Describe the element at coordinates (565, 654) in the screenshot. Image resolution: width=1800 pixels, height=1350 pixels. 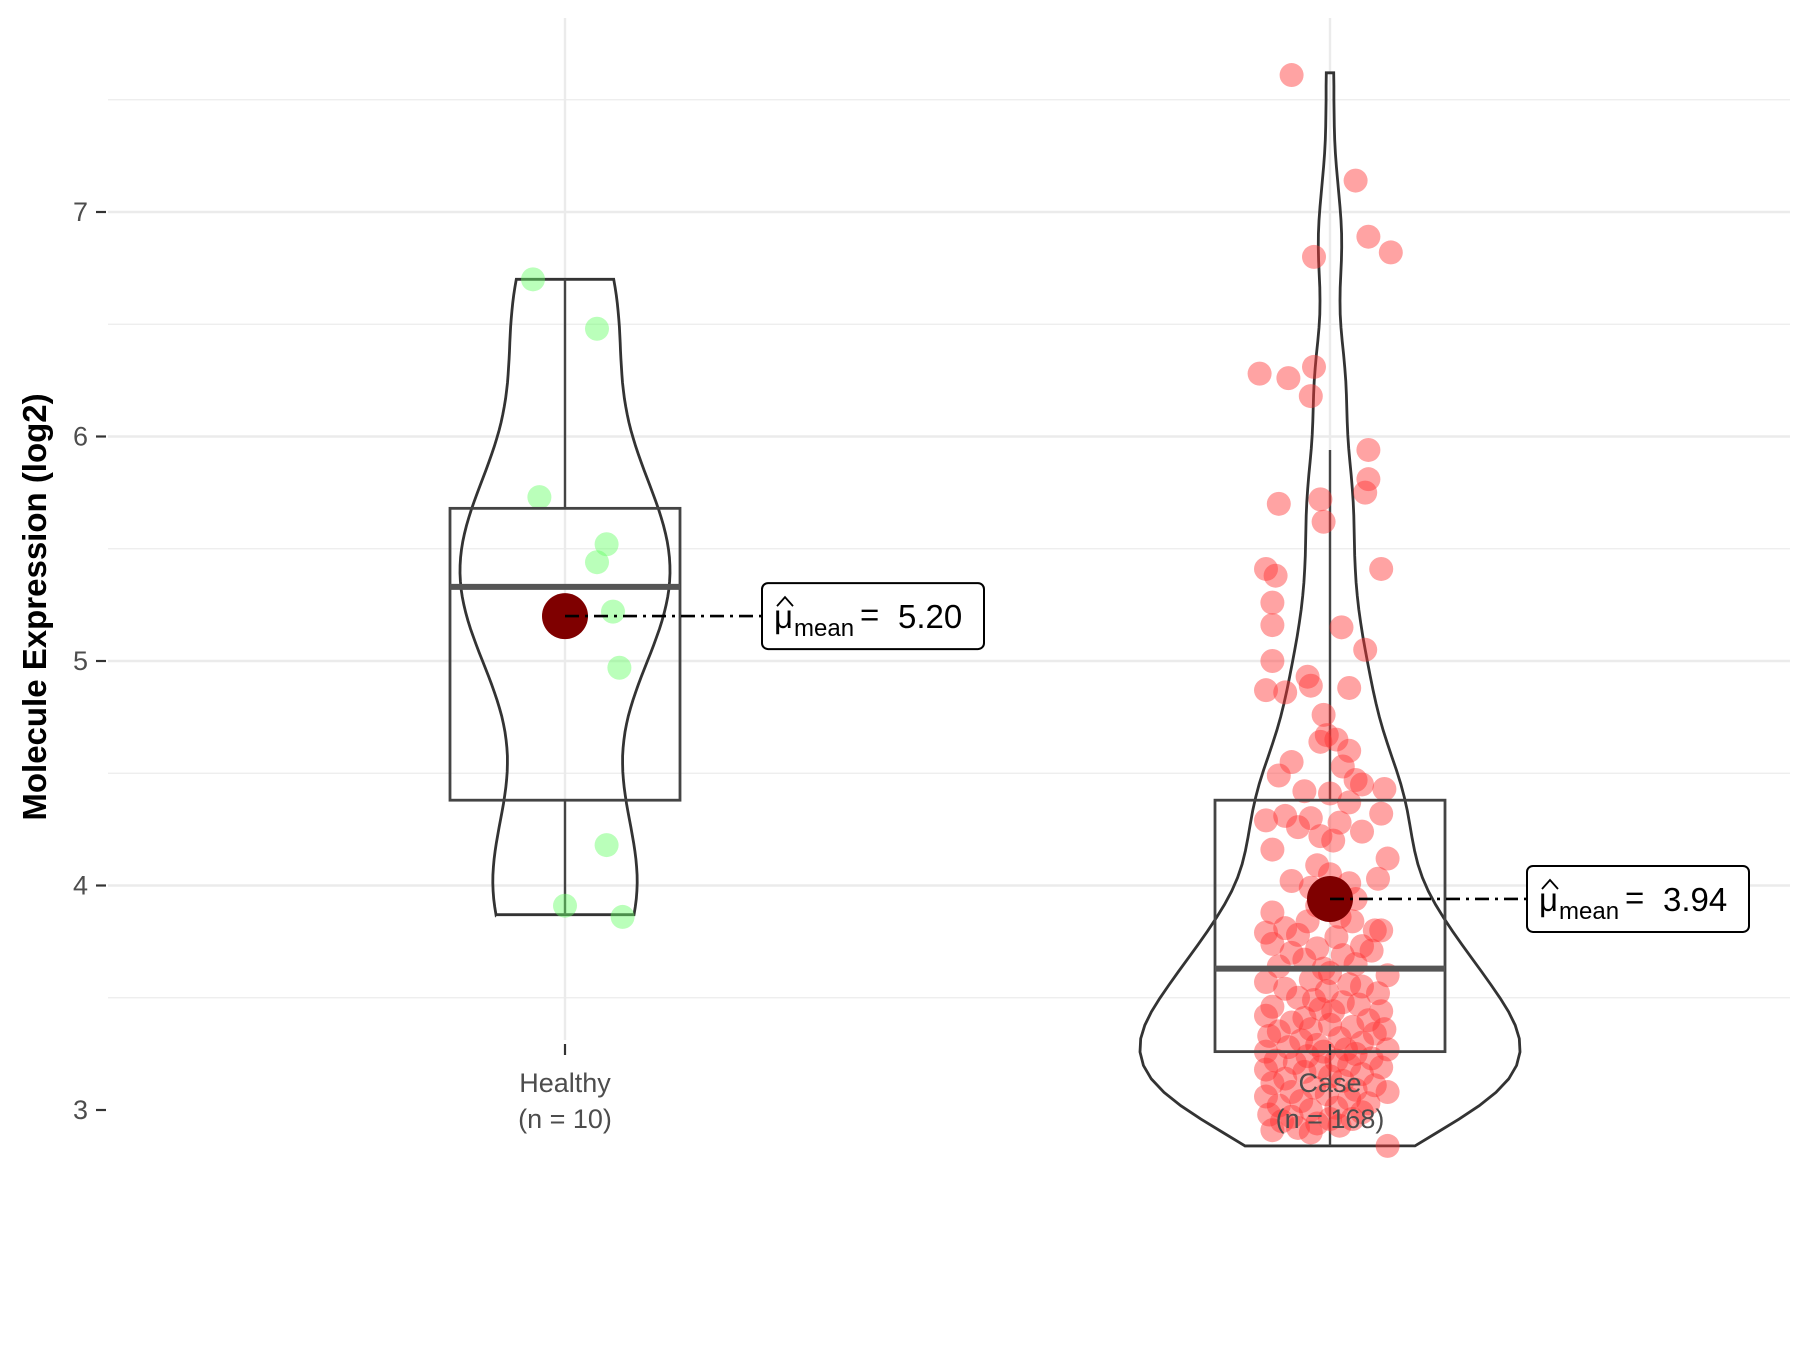
I see `box-iqr` at that location.